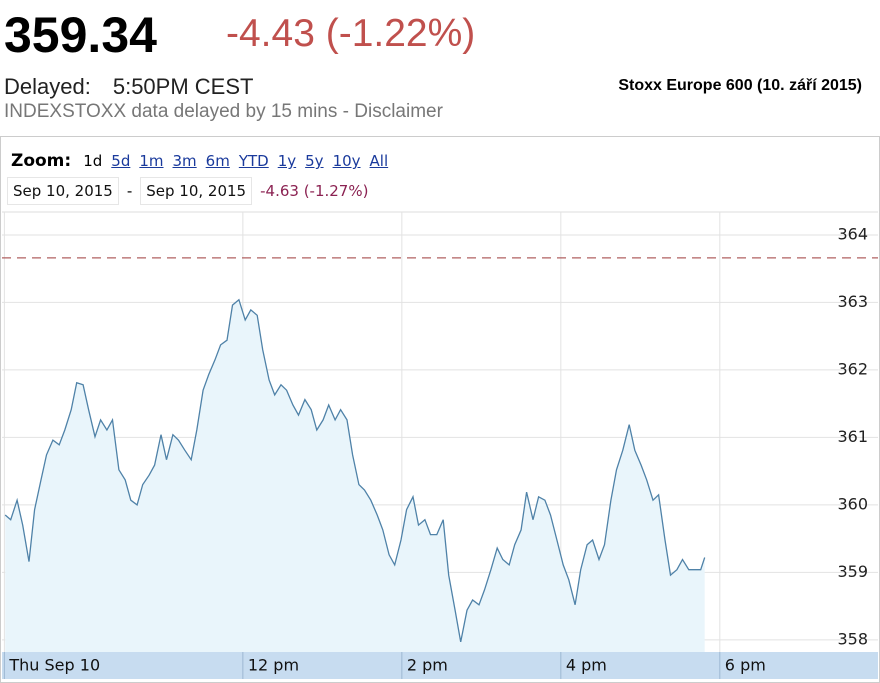 This screenshot has height=683, width=880. I want to click on x-tick-label: 4 pm, so click(586, 665).